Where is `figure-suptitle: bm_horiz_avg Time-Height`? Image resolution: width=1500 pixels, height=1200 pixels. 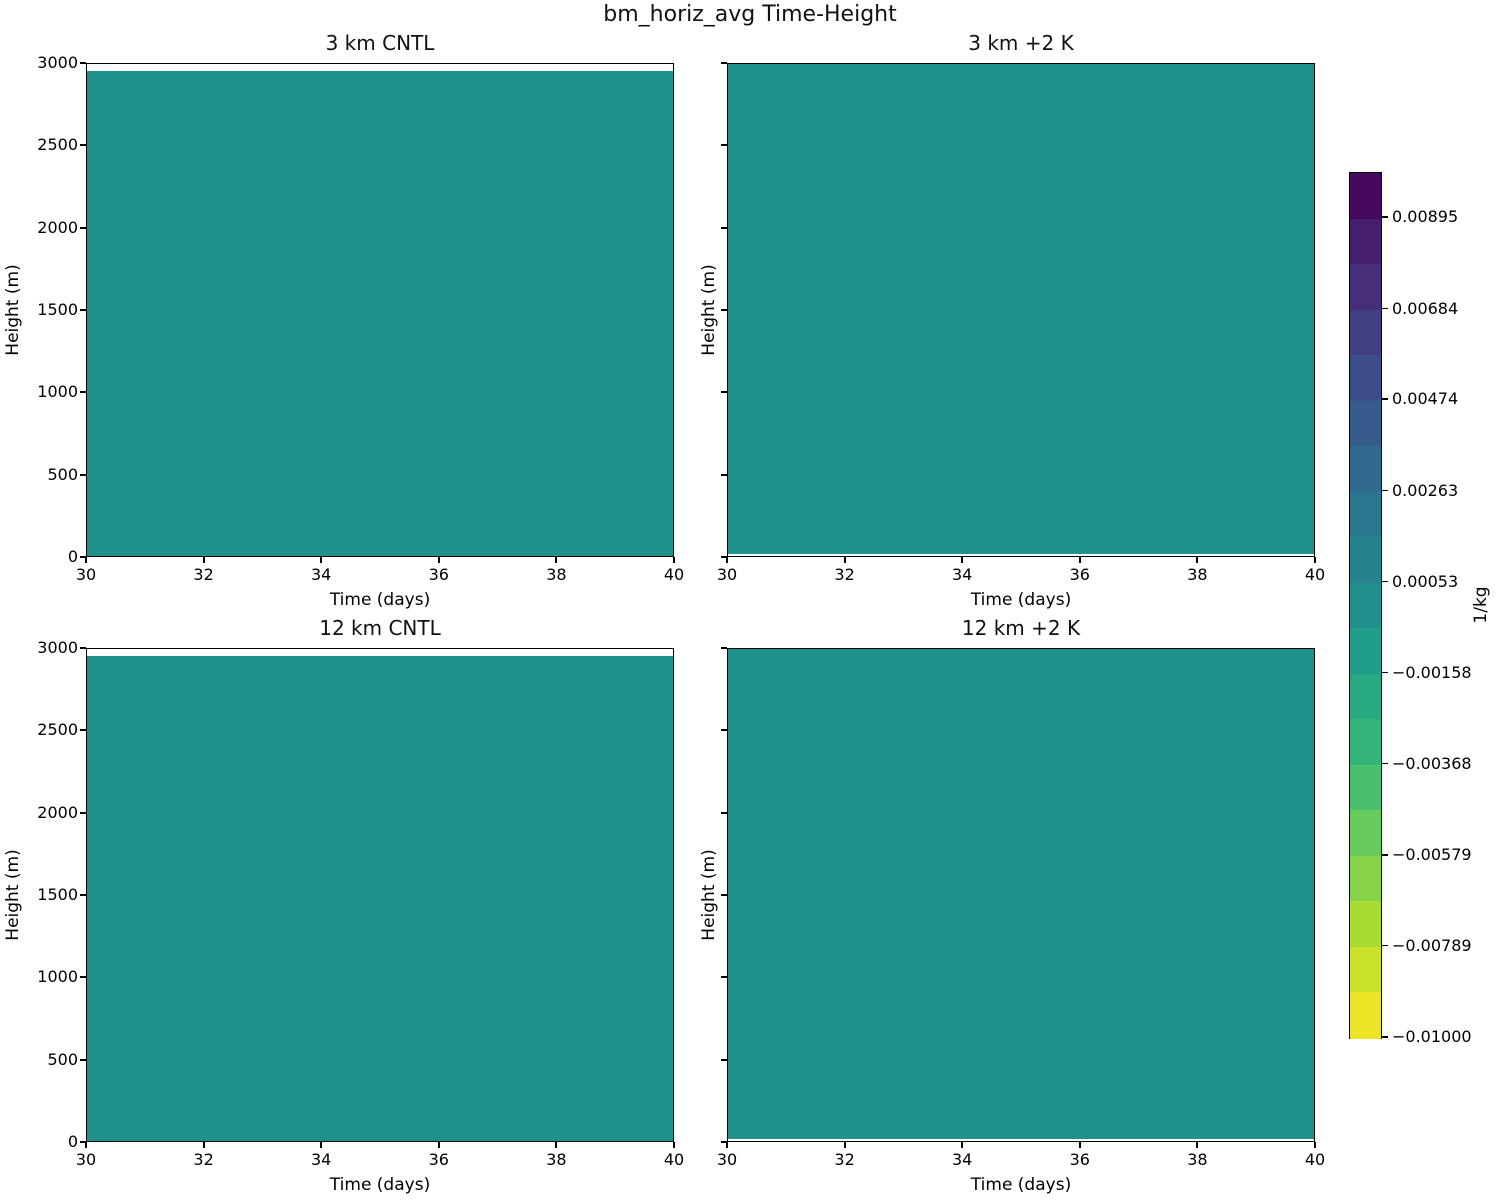
figure-suptitle: bm_horiz_avg Time-Height is located at coordinates (750, 14).